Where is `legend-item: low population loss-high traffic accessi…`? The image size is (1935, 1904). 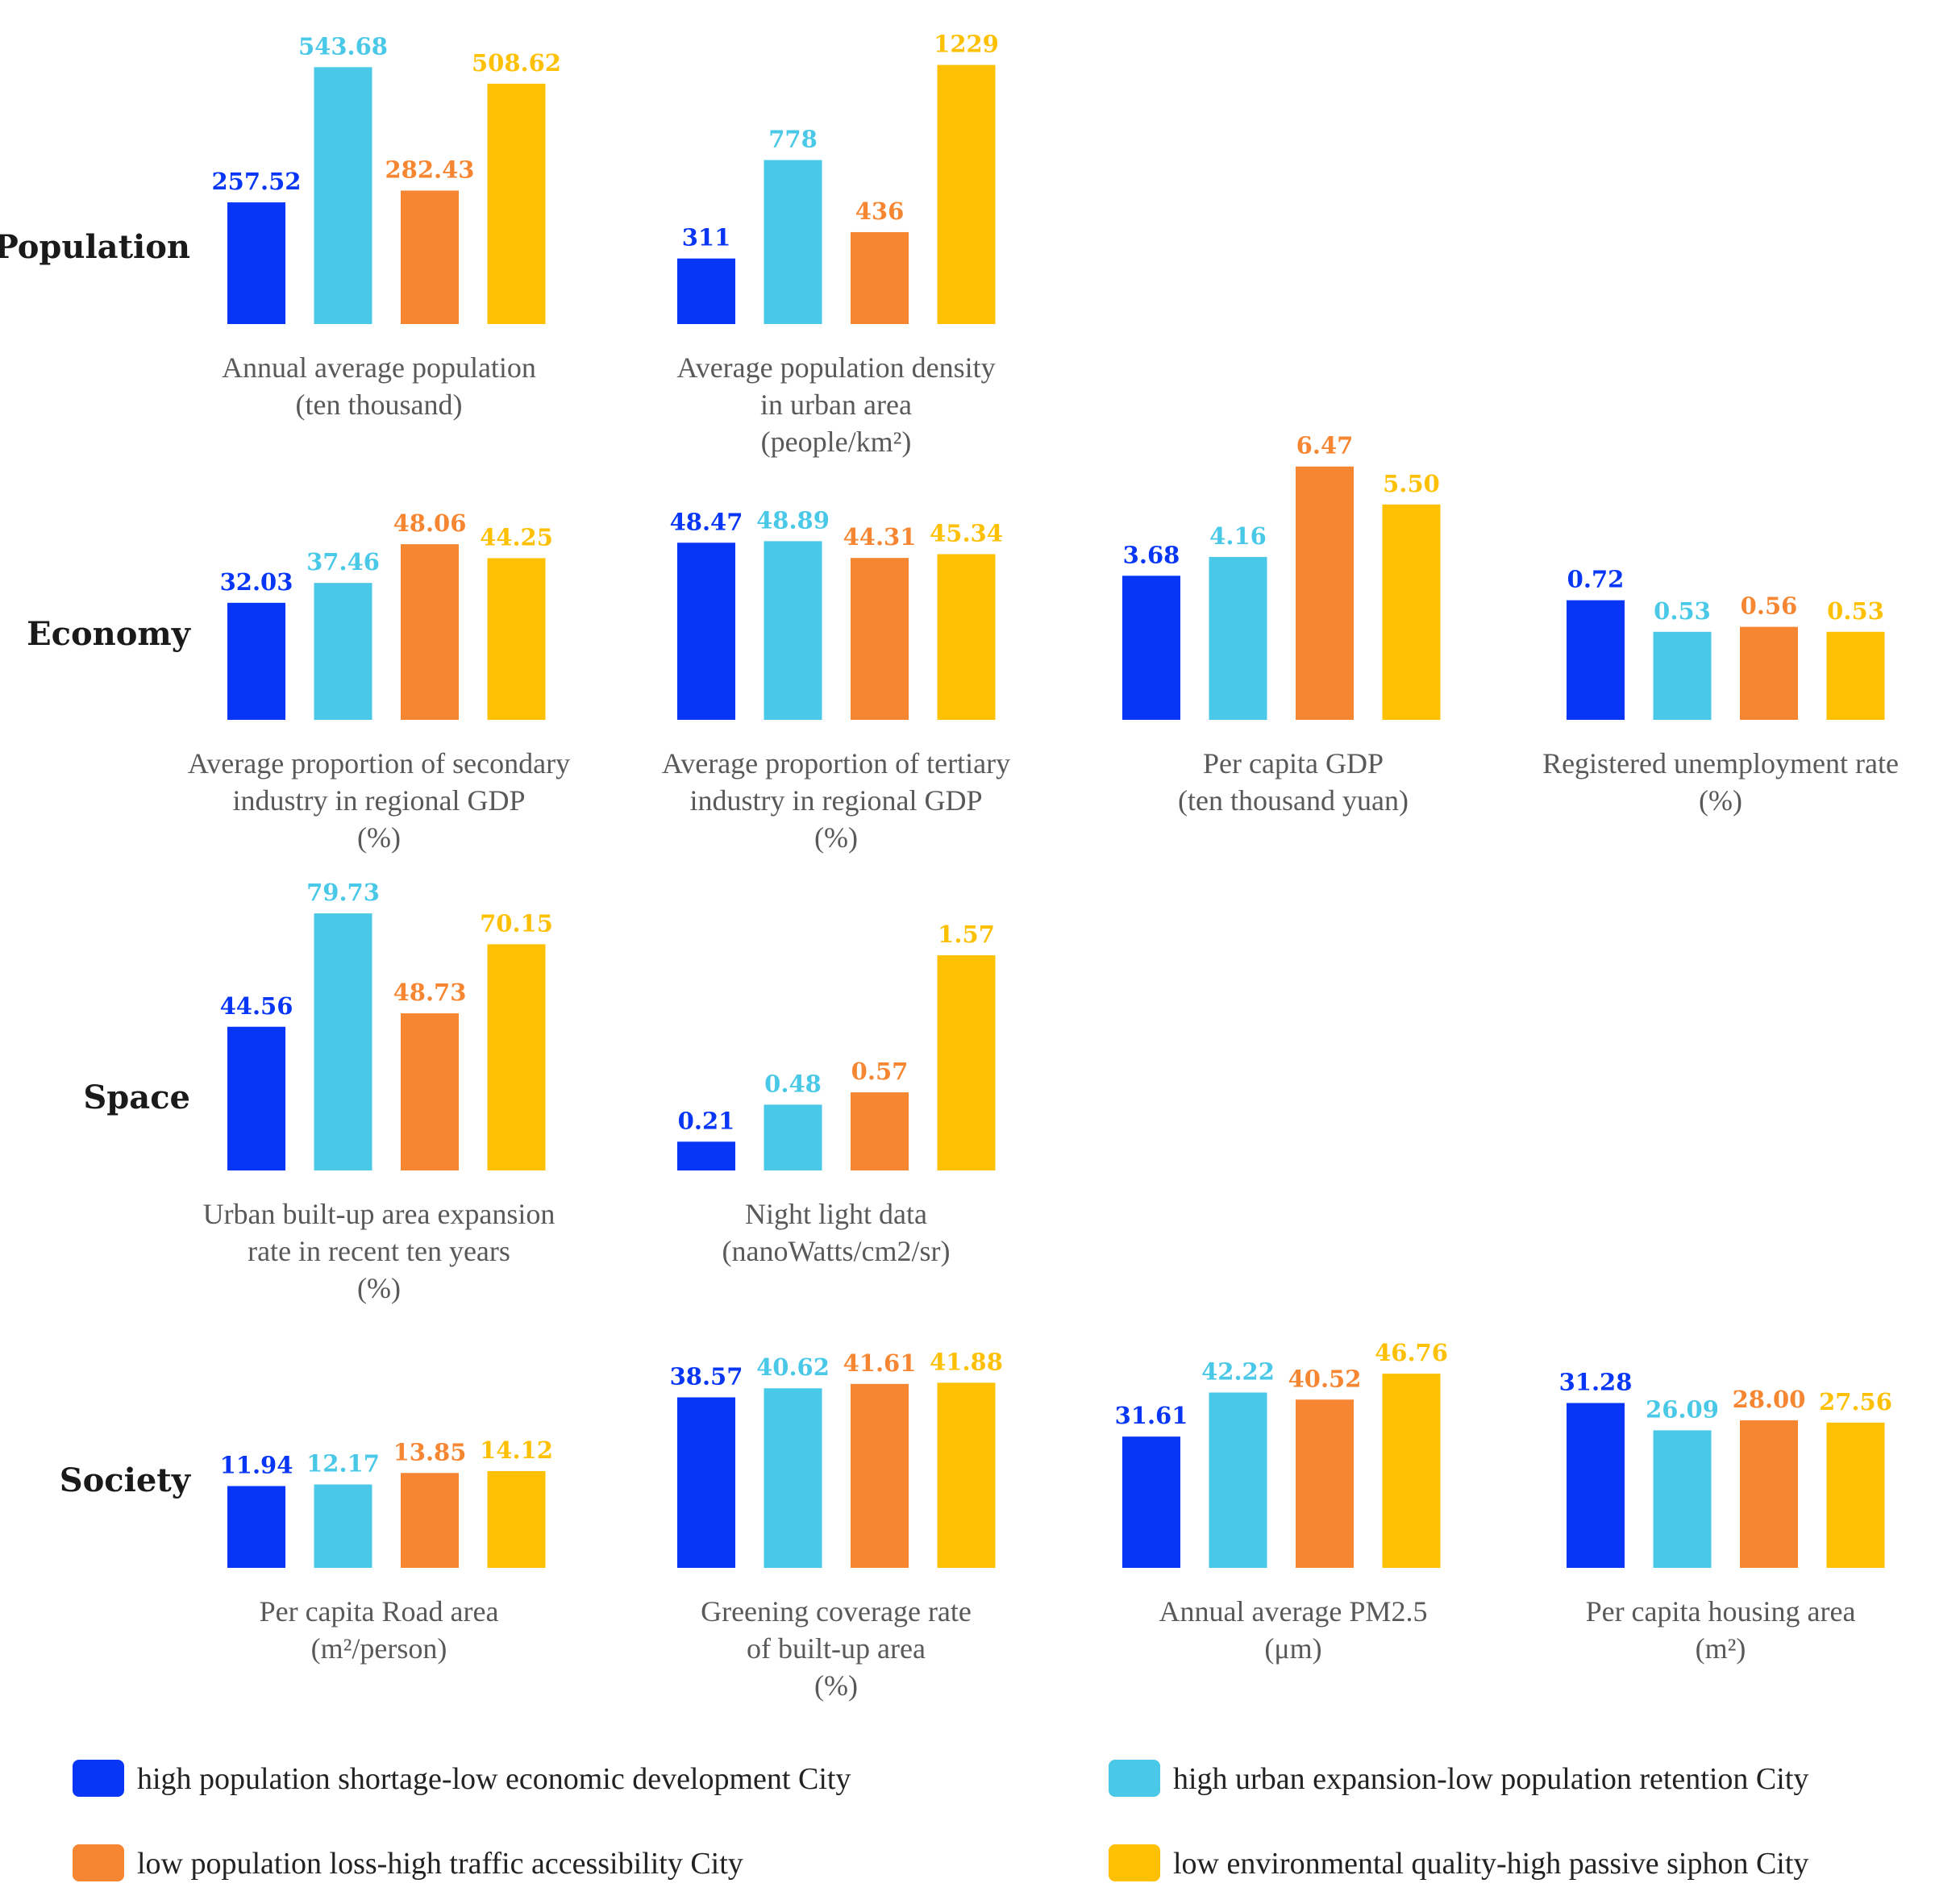
legend-item: low population loss-high traffic accessi… is located at coordinates (408, 1863).